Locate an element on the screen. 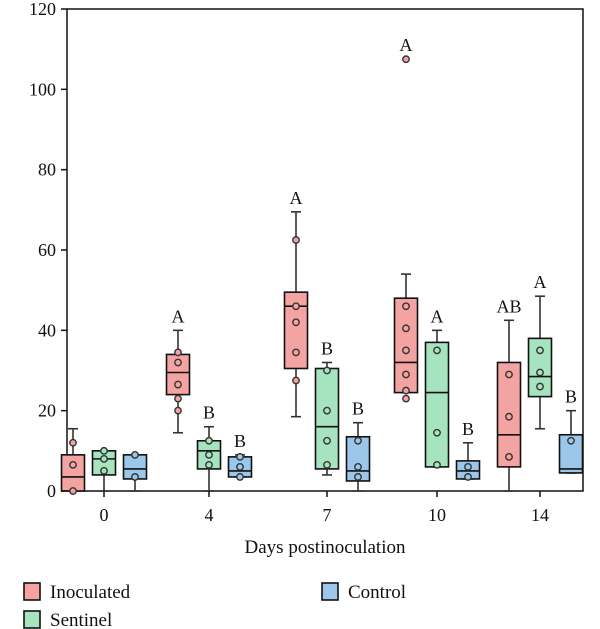 The height and width of the screenshot is (629, 600). x-tick-label: 4 is located at coordinates (209, 515).